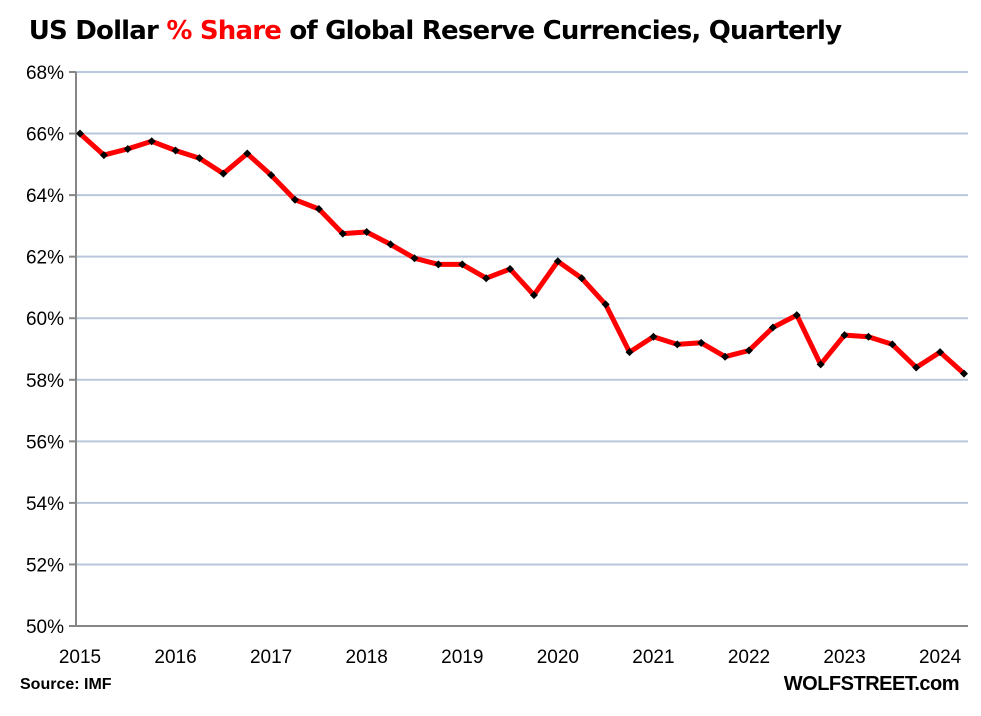 The height and width of the screenshot is (716, 981). Describe the element at coordinates (940, 657) in the screenshot. I see `x-tick-label: 2024` at that location.